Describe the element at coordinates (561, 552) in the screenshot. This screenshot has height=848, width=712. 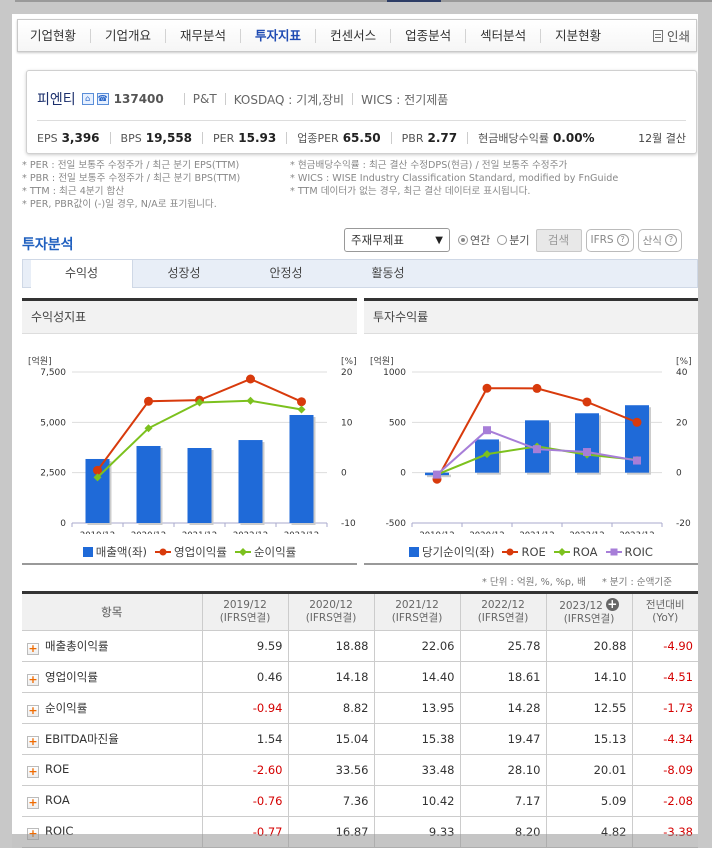
I see `green-line-marker-icon` at that location.